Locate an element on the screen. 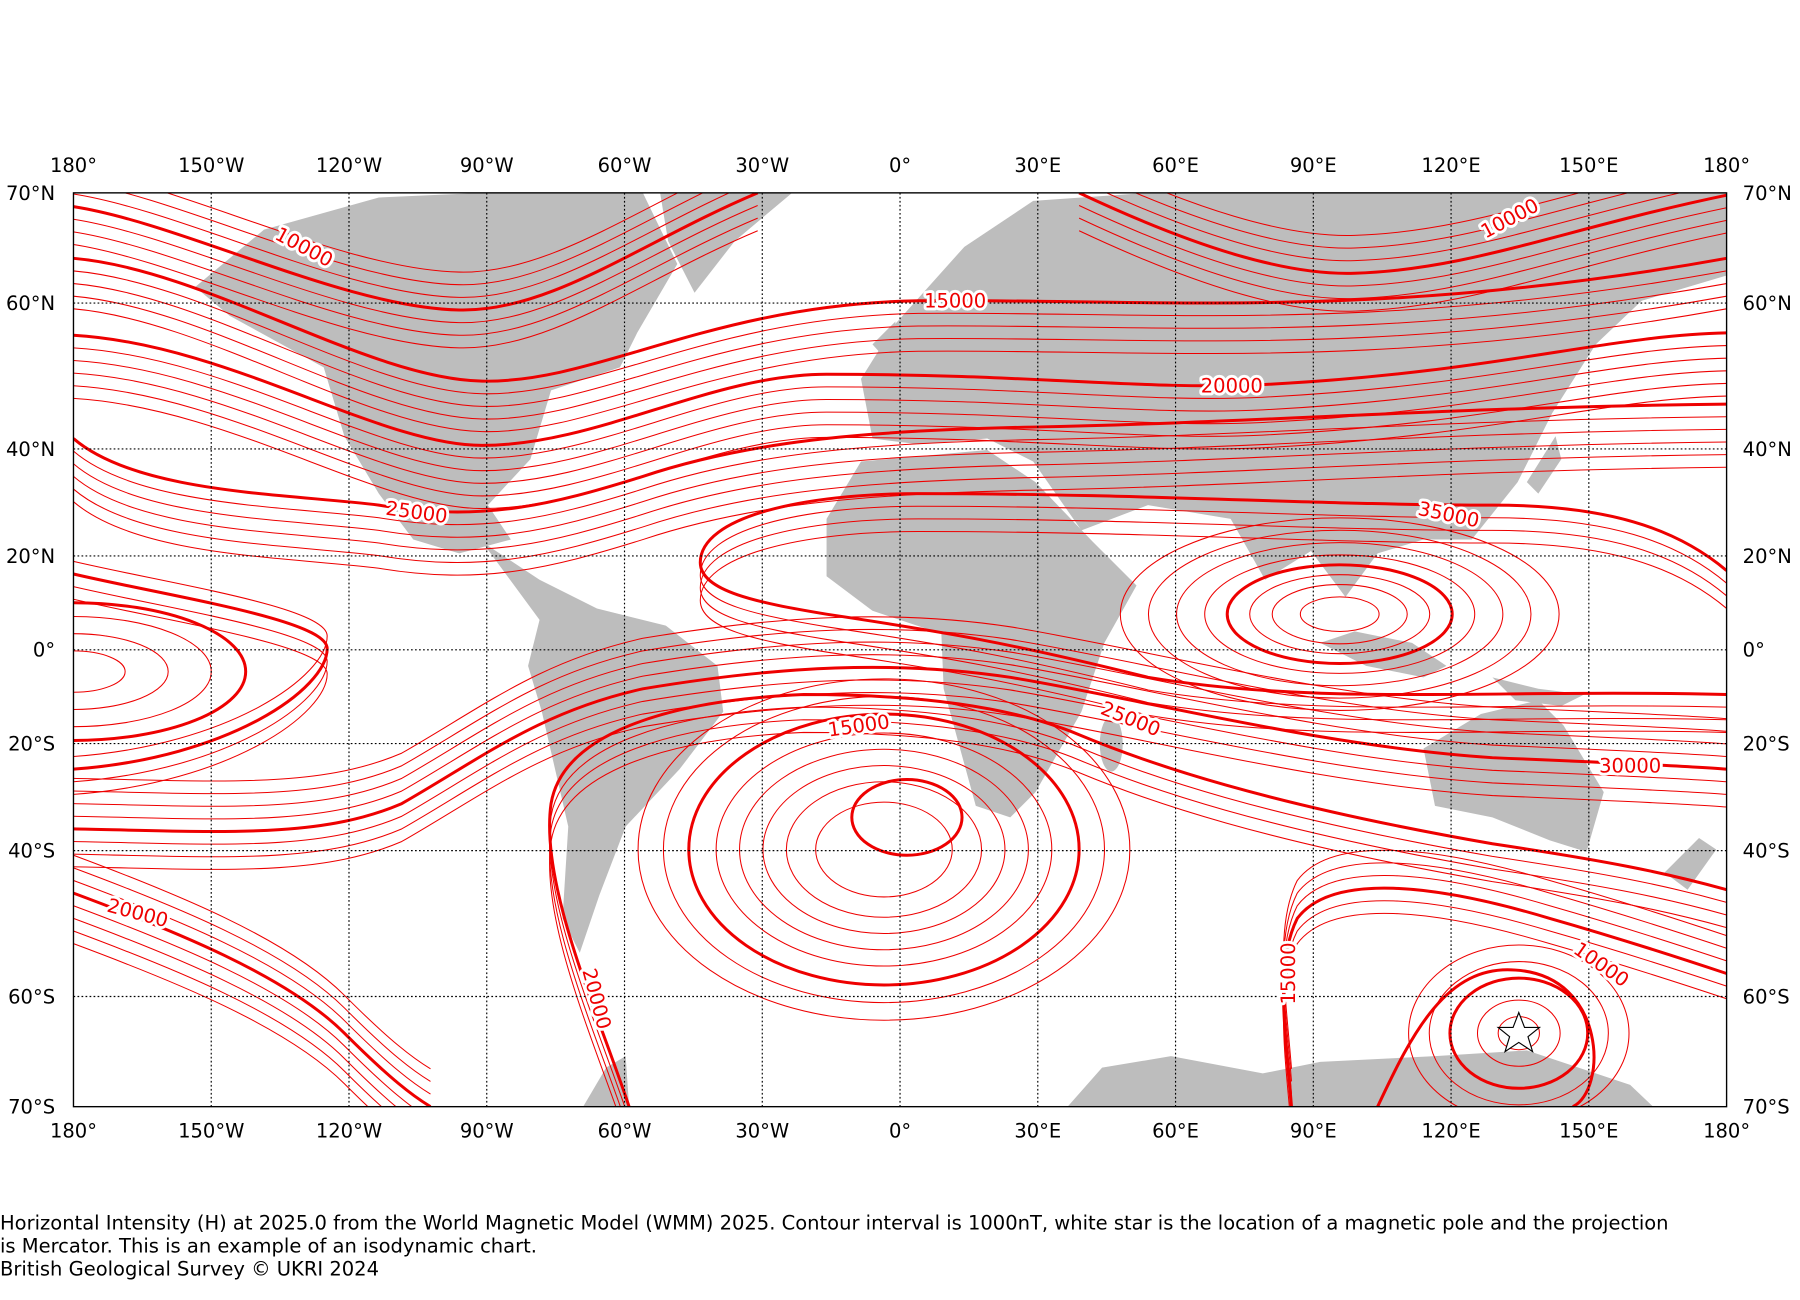 Image resolution: width=1800 pixels, height=1300 pixels. credit: British Geological Survey © UKRI 2024 is located at coordinates (189, 1268).